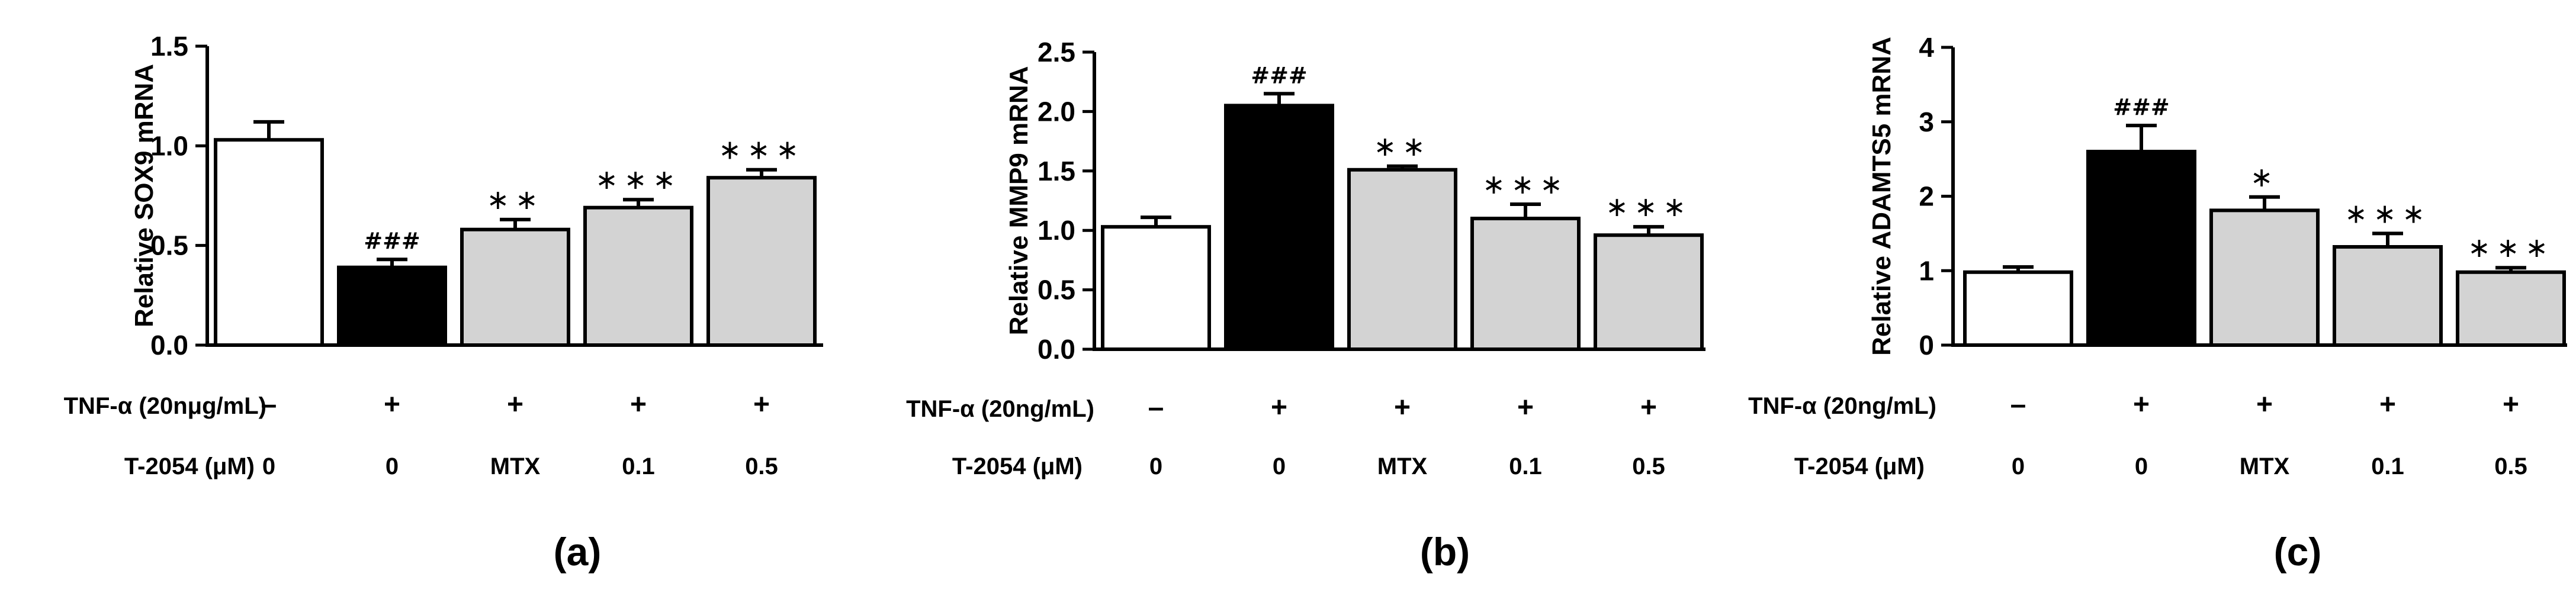  Describe the element at coordinates (1926, 122) in the screenshot. I see `y-tick-label: 3` at that location.